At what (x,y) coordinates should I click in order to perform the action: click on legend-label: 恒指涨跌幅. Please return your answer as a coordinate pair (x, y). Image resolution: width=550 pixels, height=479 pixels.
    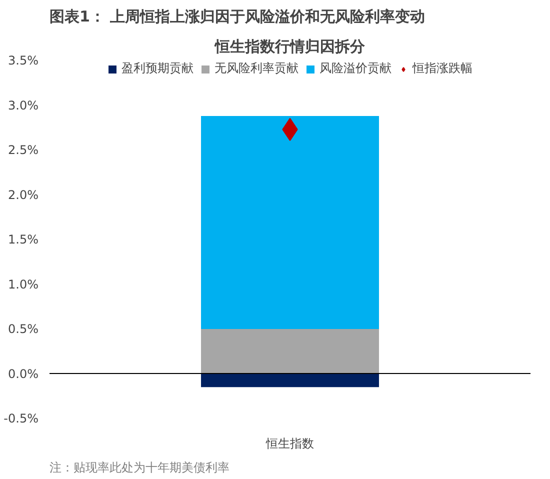
    Looking at the image, I should click on (442, 68).